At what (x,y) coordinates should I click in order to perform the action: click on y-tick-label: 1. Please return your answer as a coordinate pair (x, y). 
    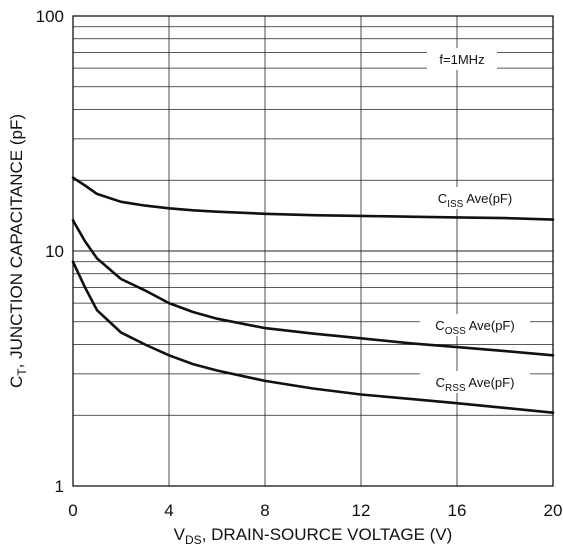
    Looking at the image, I should click on (59, 486).